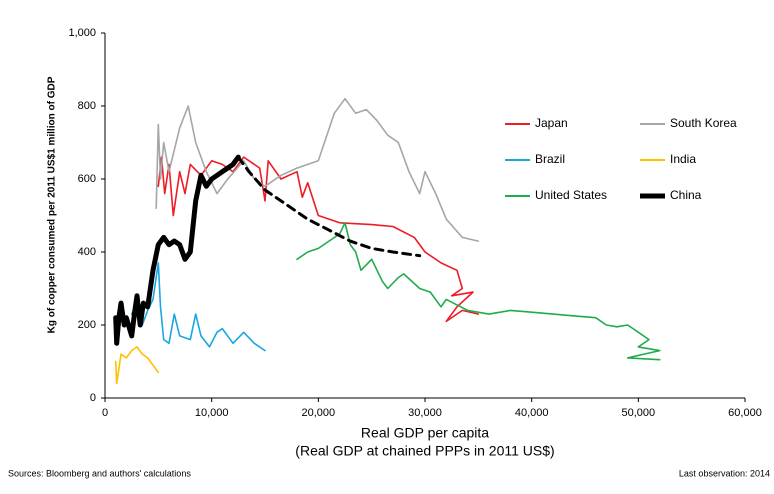  Describe the element at coordinates (532, 413) in the screenshot. I see `x-tick-label: 40,000` at that location.